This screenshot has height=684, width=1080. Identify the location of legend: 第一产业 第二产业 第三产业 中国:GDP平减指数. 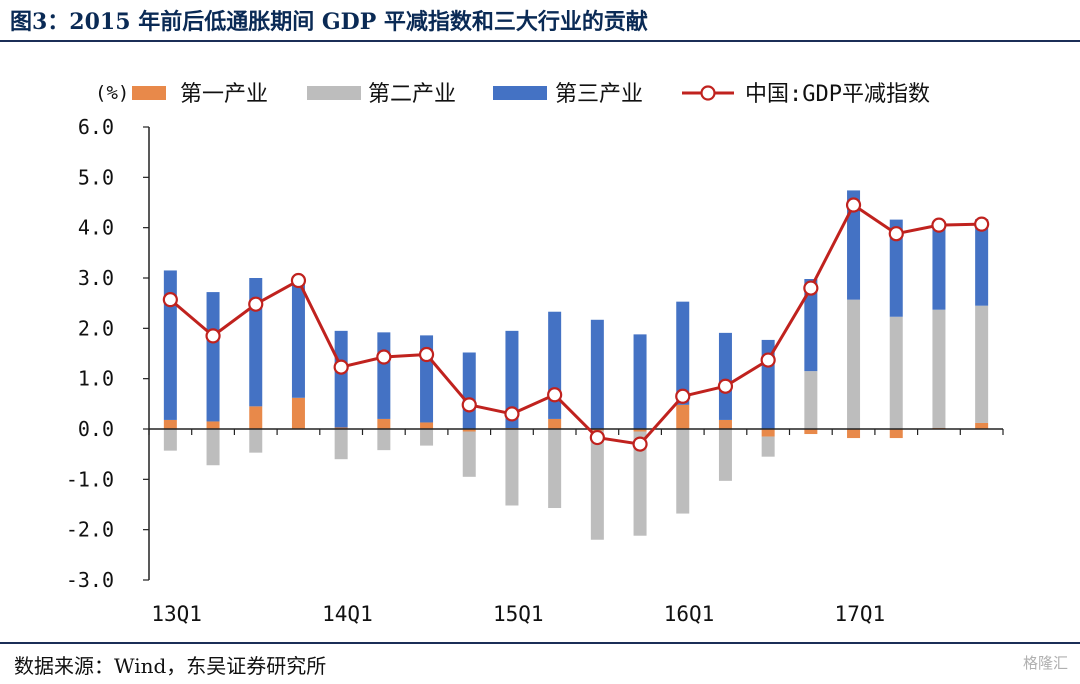
(531, 94).